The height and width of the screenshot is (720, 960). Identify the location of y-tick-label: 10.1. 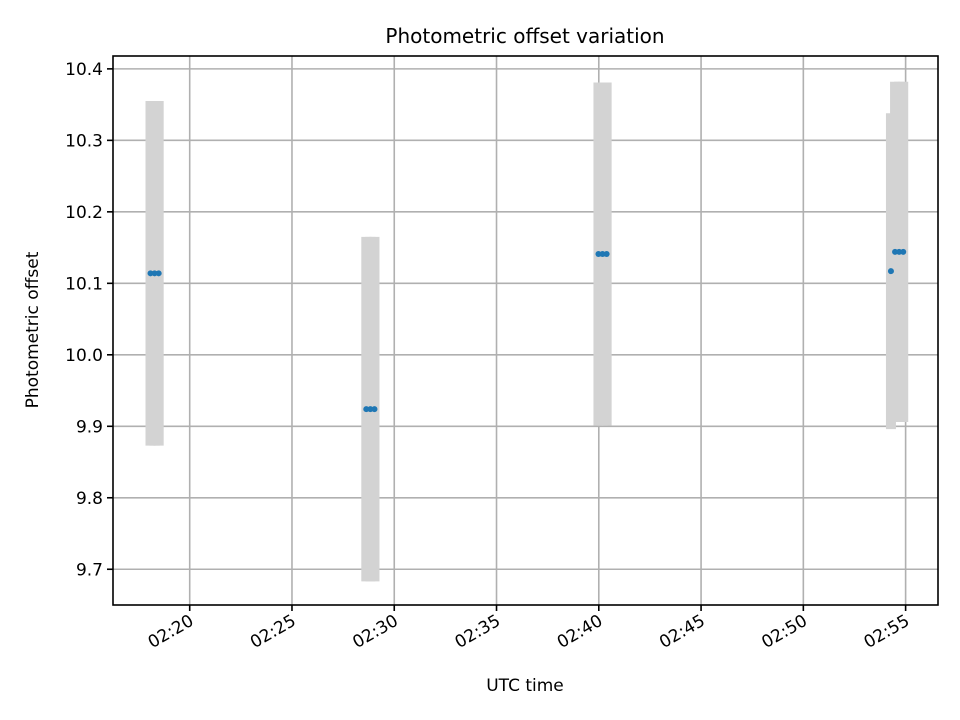
(84, 284).